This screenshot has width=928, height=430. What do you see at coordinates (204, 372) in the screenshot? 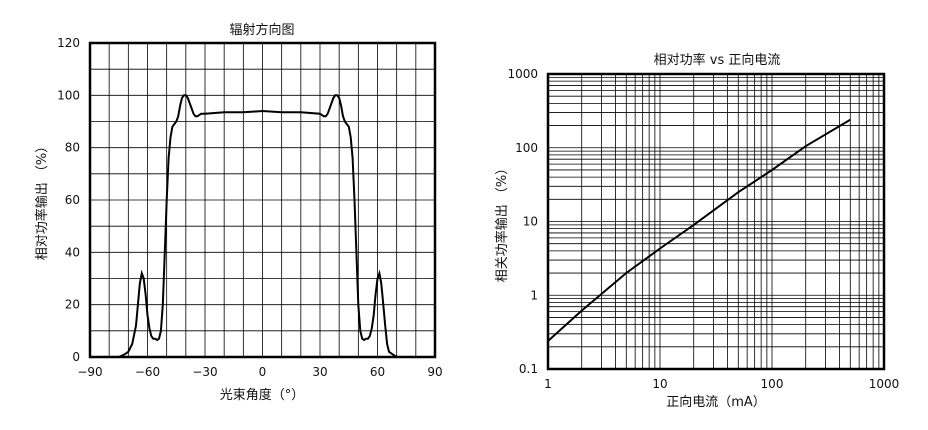
I see `chart1-x-tick-label: −30` at bounding box center [204, 372].